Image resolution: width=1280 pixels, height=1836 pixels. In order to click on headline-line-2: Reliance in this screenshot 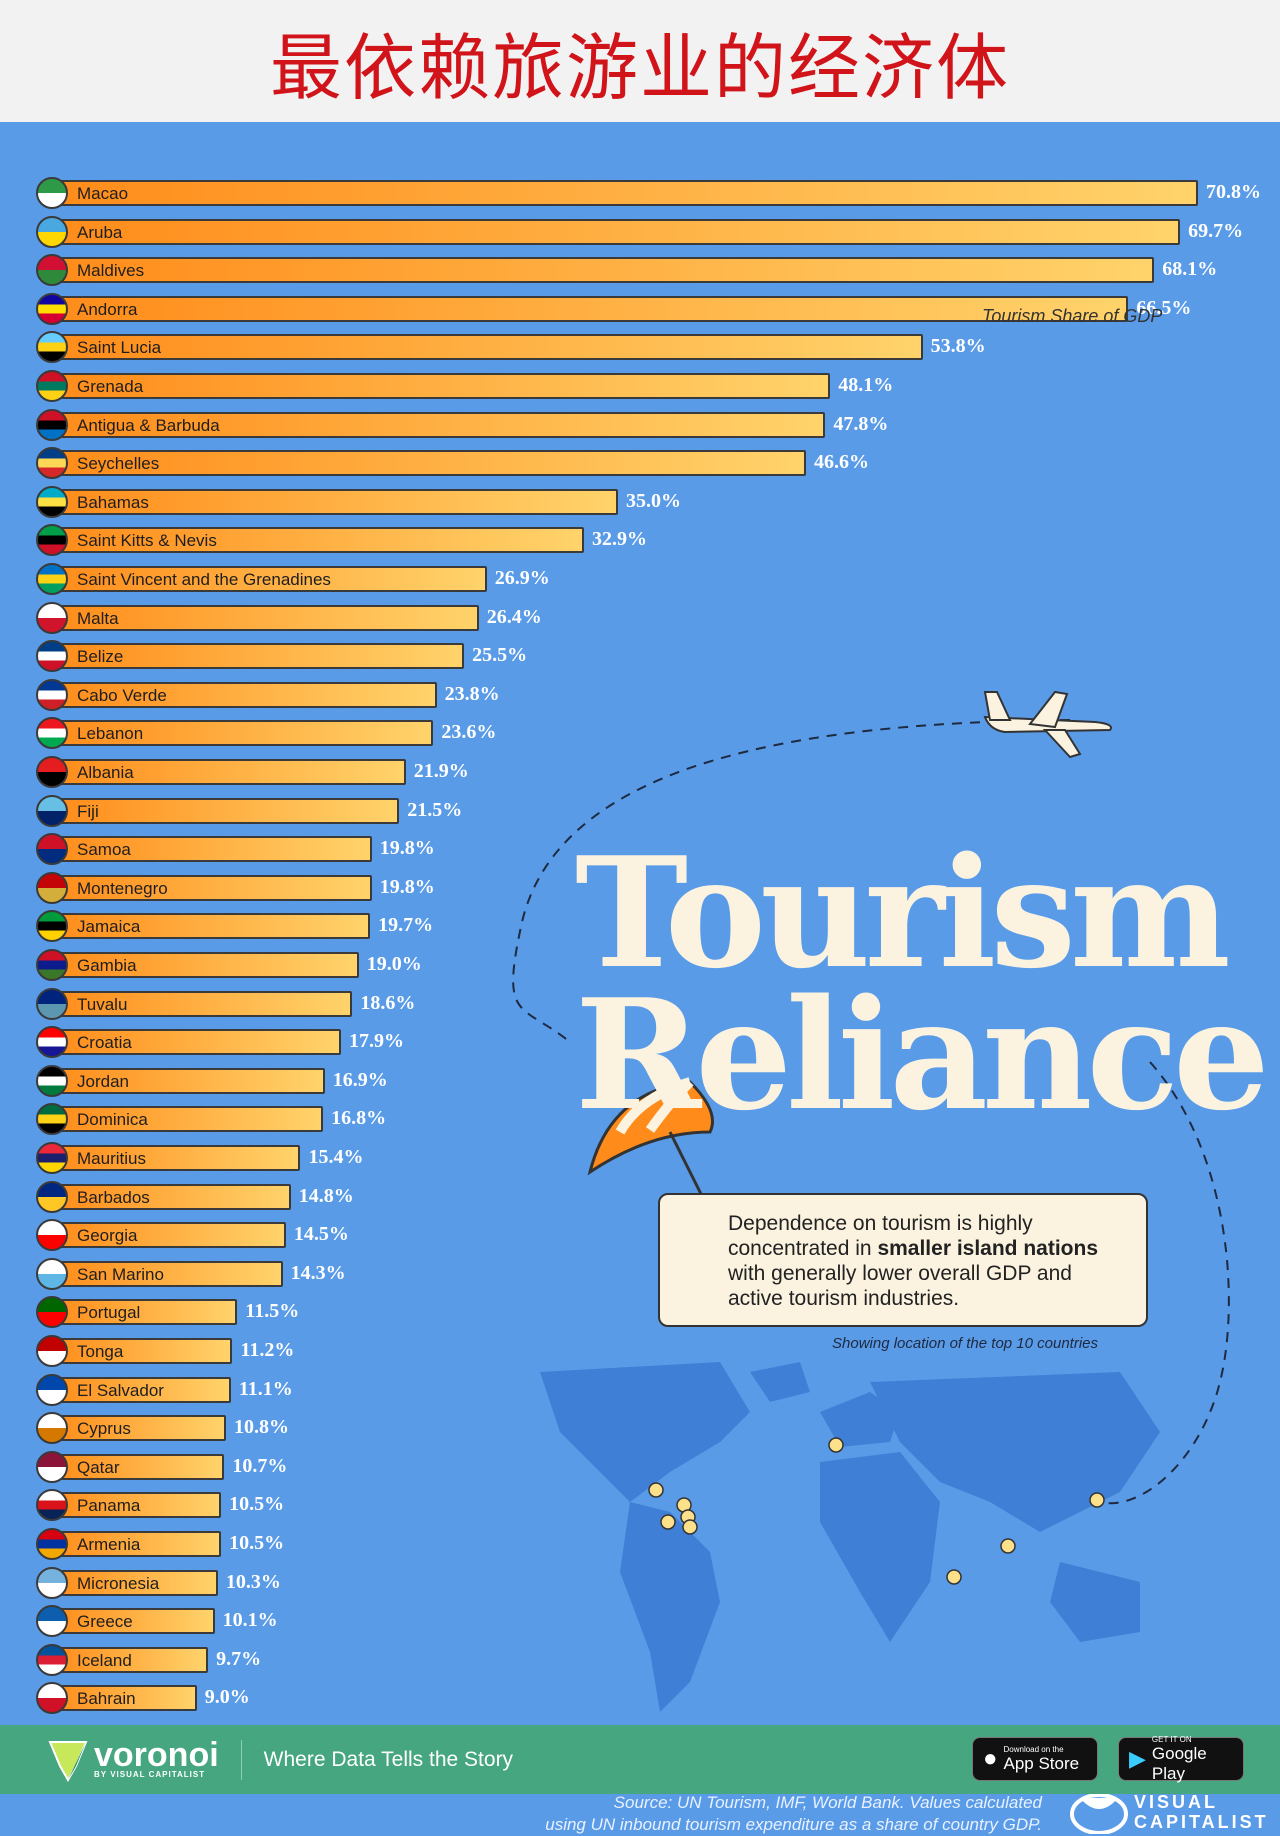, I will do `click(922, 1054)`.